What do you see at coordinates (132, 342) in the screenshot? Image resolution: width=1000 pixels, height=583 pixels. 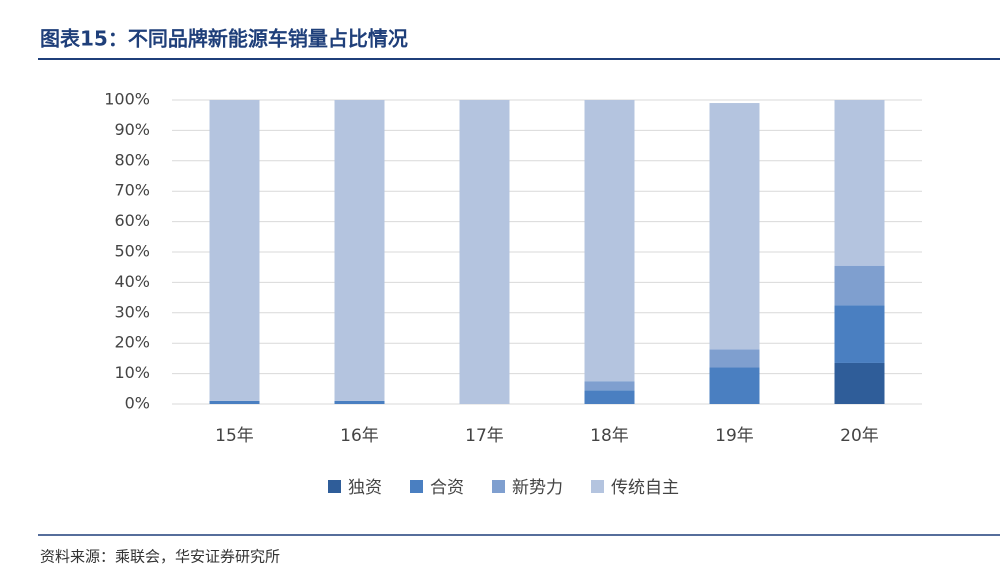 I see `y-tick-label: 20%` at bounding box center [132, 342].